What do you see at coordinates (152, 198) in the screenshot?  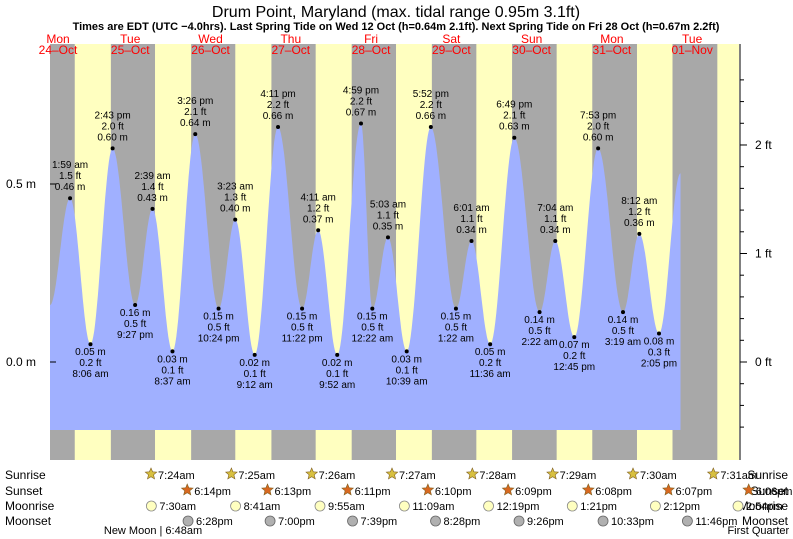 I see `high-tide-label: 0.43 m` at bounding box center [152, 198].